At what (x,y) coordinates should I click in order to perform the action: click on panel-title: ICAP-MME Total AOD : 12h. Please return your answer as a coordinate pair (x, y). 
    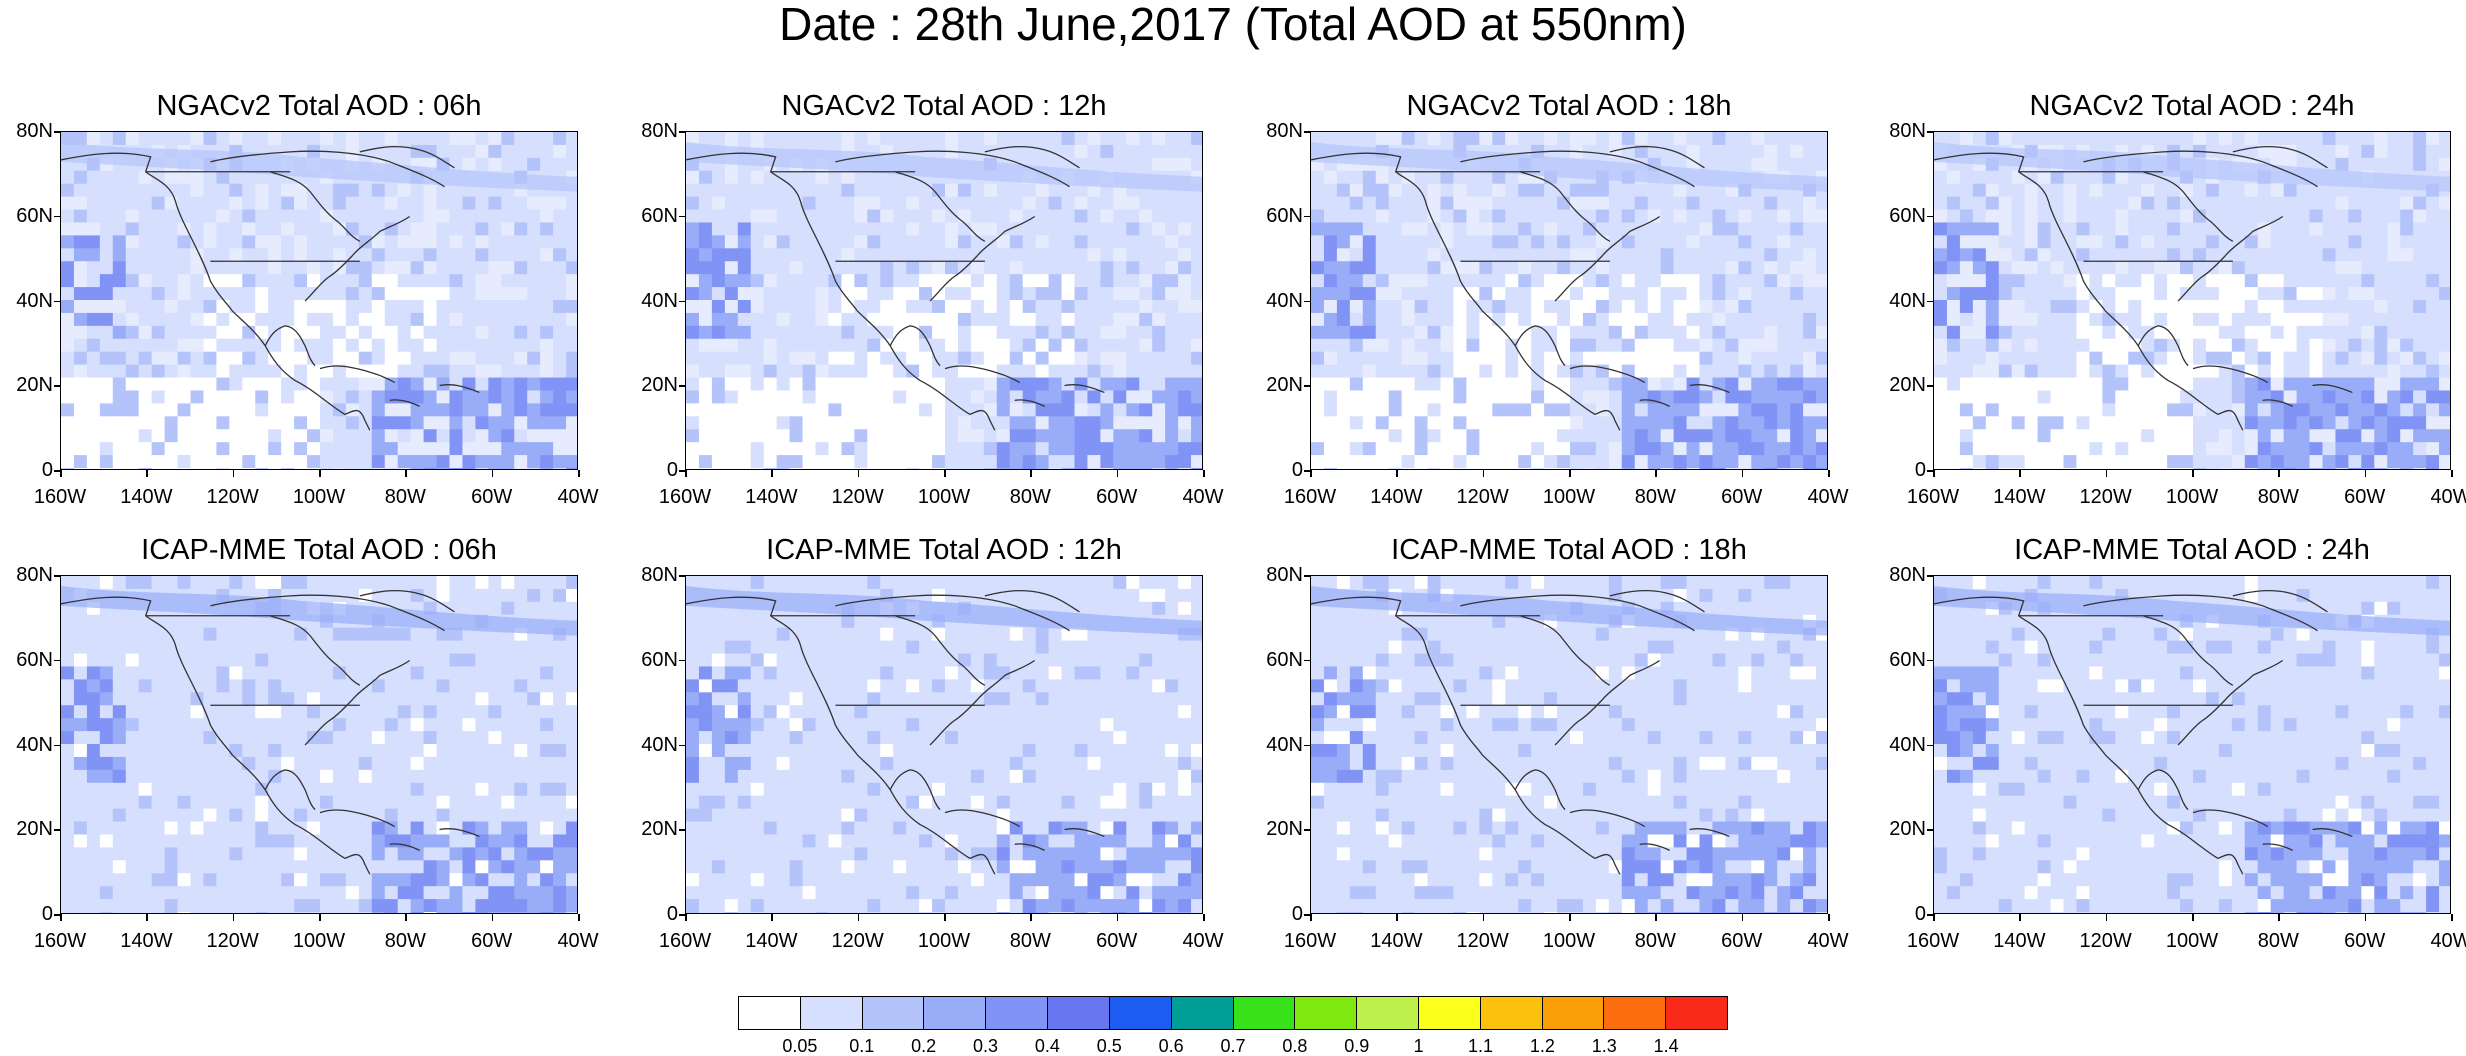
    Looking at the image, I should click on (944, 550).